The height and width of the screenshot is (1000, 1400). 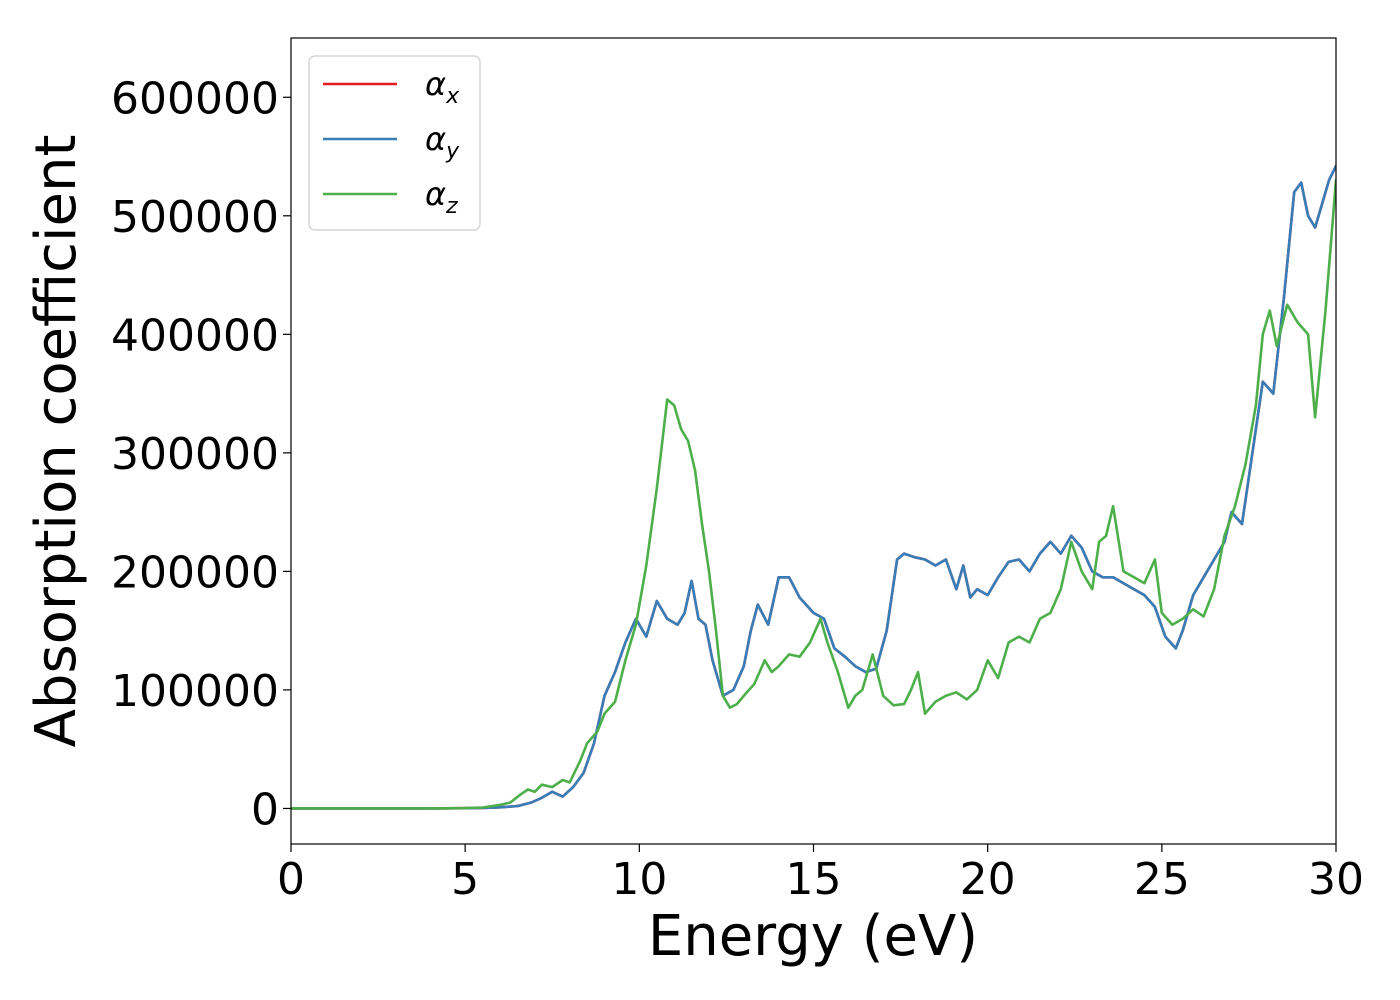 I want to click on y-axis: 0 100000 200000 300000 400000 500000 600000, so click(x=201, y=454).